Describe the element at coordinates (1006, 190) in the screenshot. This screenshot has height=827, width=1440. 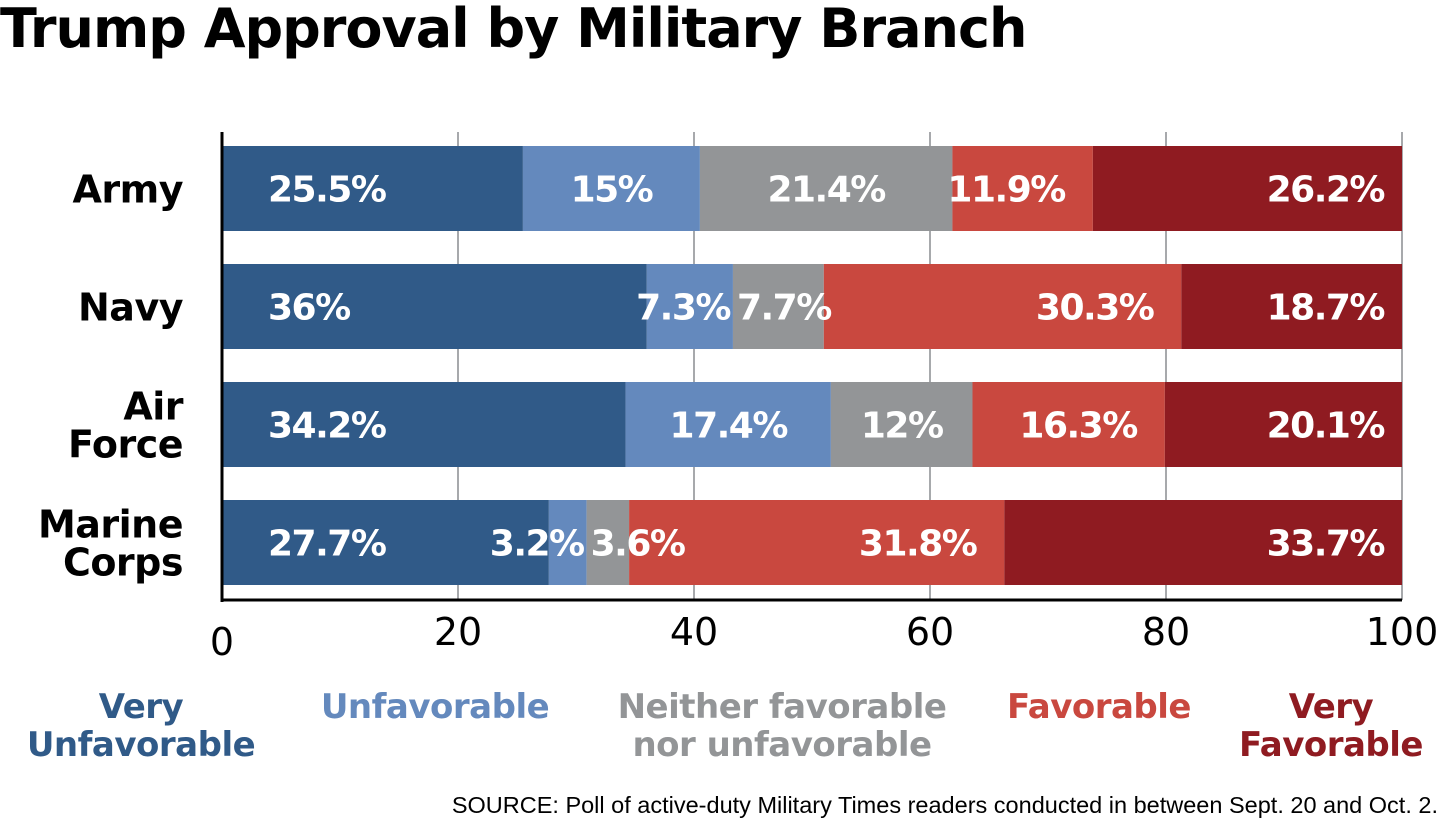
I see `data-label-army-4: 11.9%` at that location.